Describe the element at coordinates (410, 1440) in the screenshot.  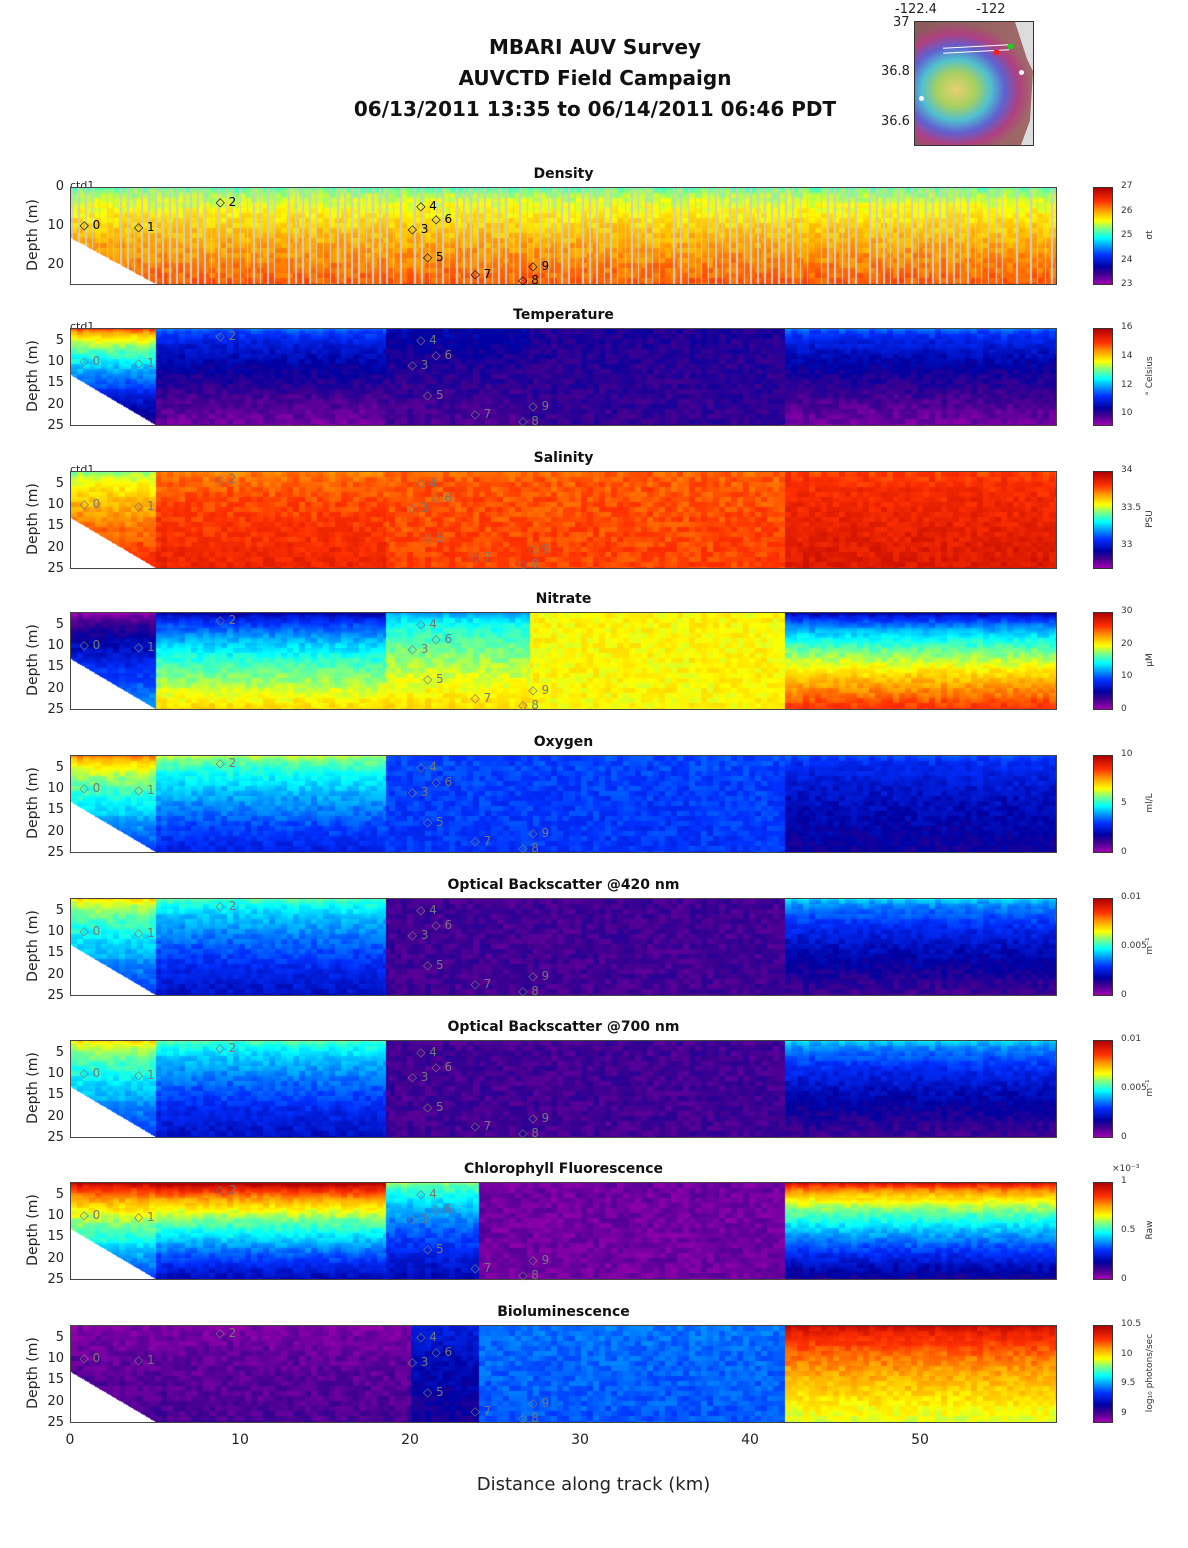
I see `x-tick: 20` at that location.